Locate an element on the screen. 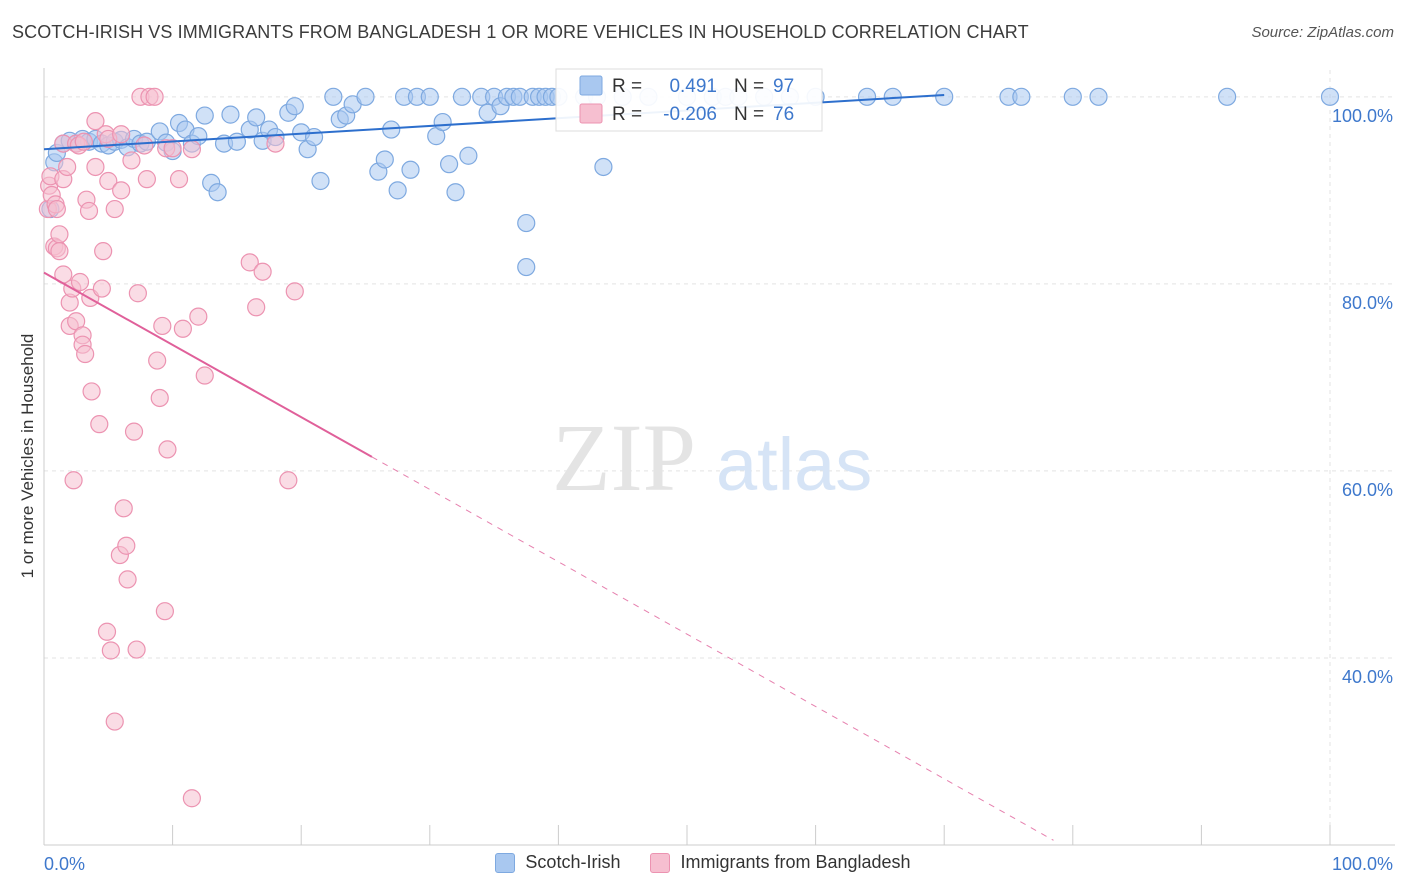  legend-item-scotch-irish: Scotch-Irish is located at coordinates (557, 862).